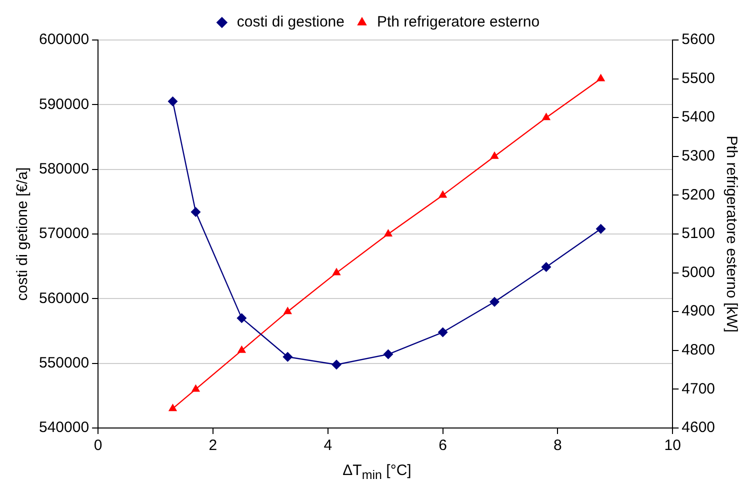  I want to click on x-tick-label: 8, so click(558, 445).